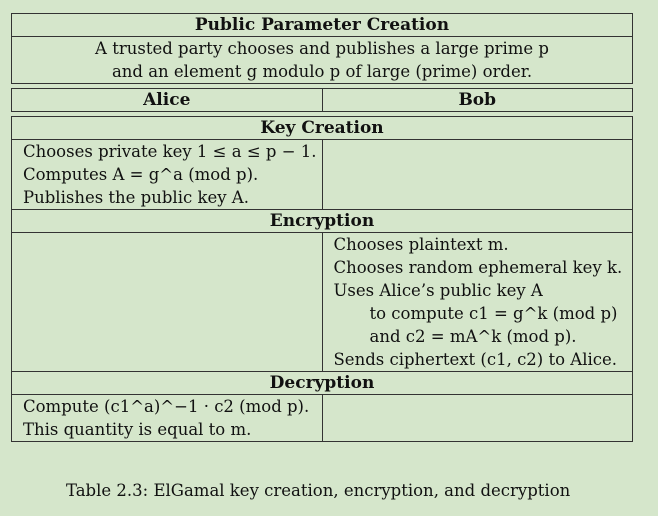  I want to click on decryption-title: Decryption, so click(322, 383).